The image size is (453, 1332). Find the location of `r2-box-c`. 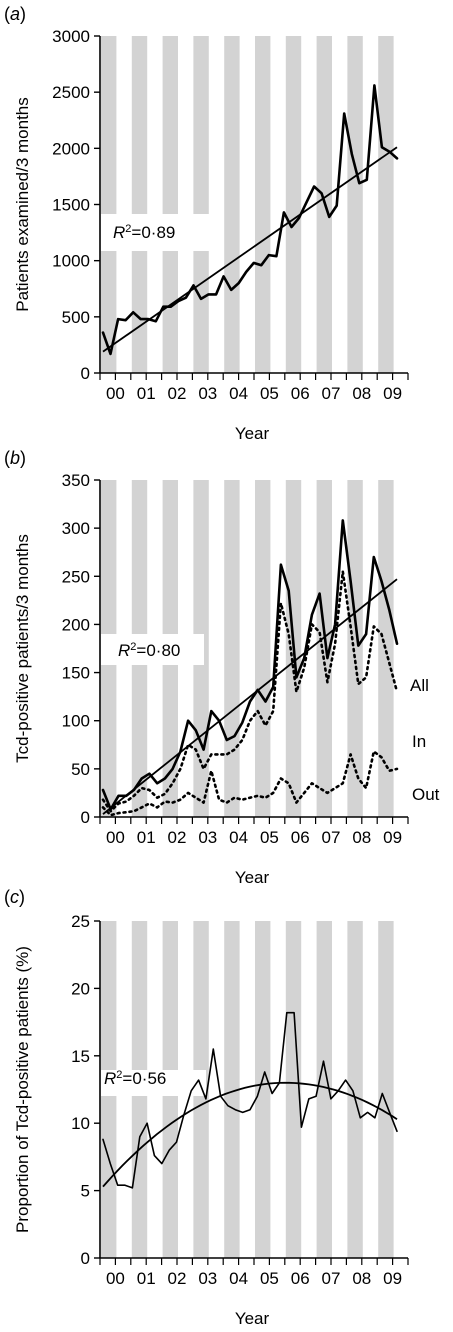

r2-box-c is located at coordinates (153, 1083).